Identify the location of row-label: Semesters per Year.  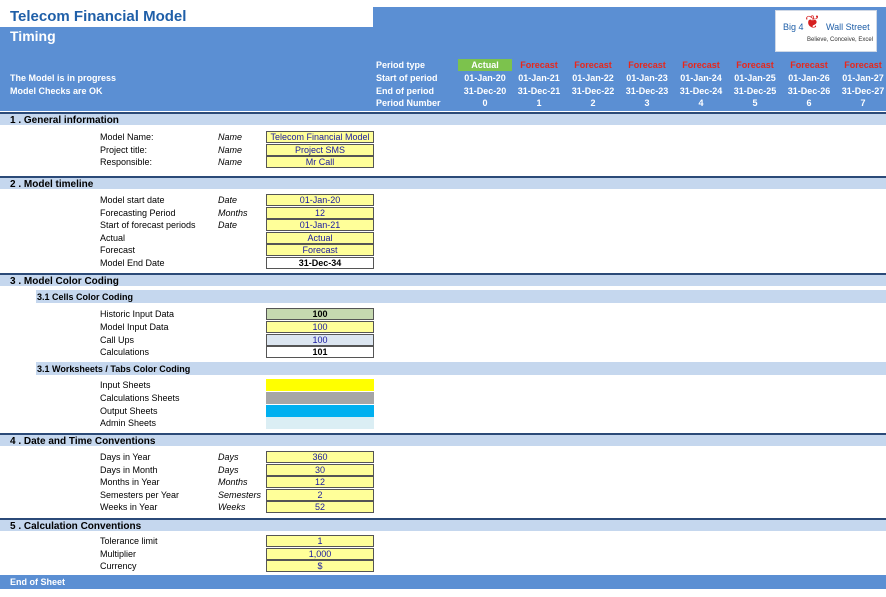
(140, 494).